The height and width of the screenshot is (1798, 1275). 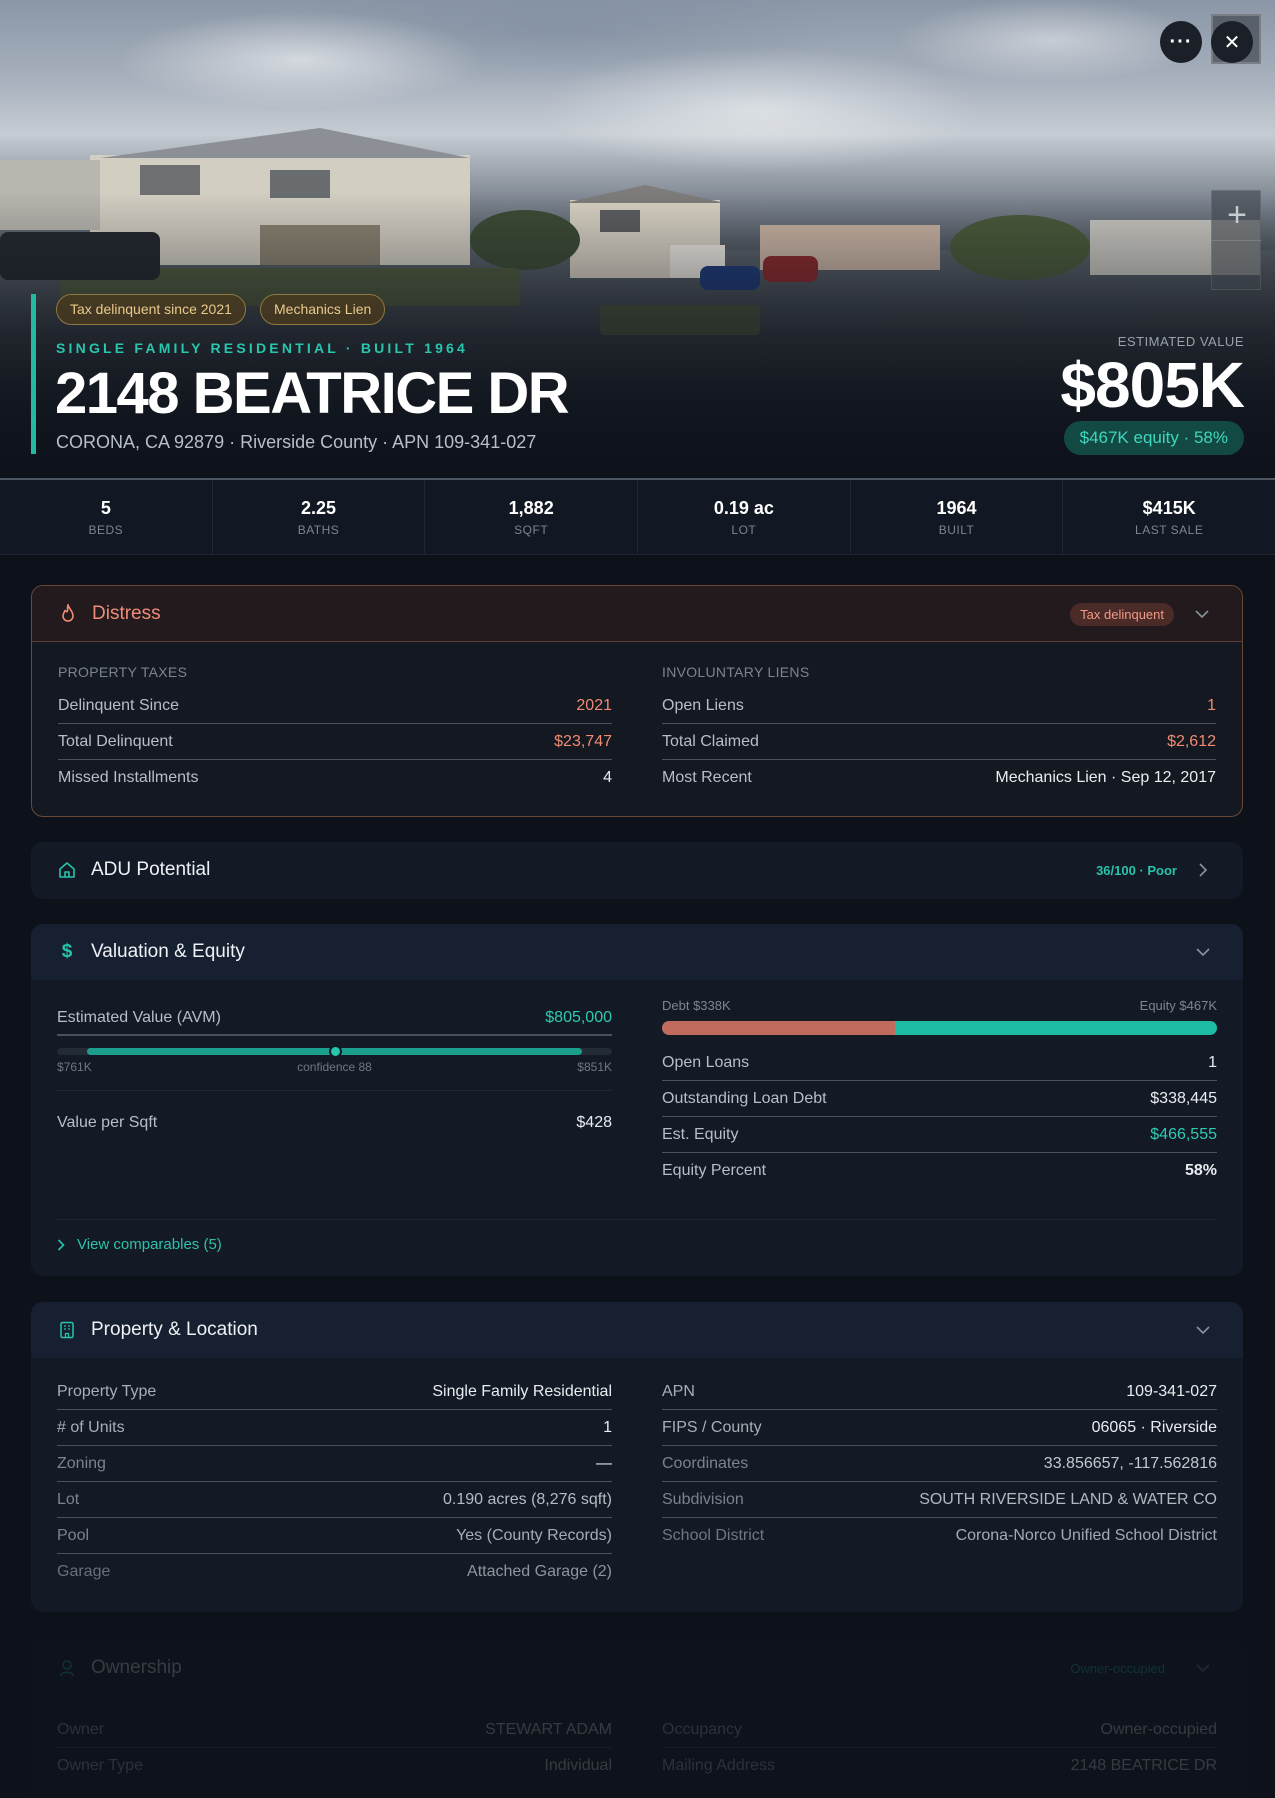 What do you see at coordinates (939, 1063) in the screenshot?
I see `table-row: Open Loans 1` at bounding box center [939, 1063].